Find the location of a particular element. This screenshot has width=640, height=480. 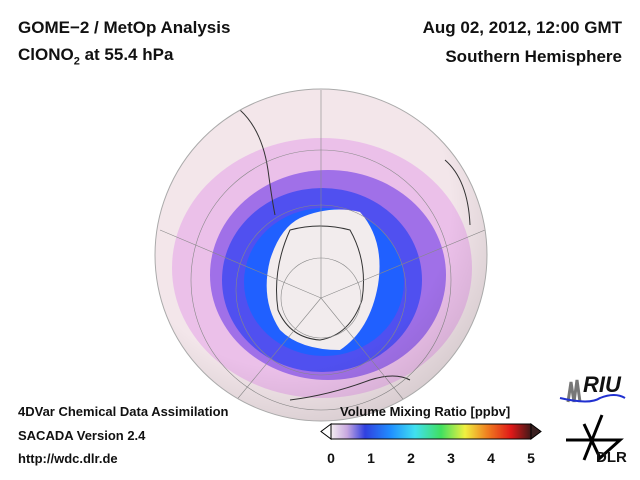

colorbar-tick: 2 is located at coordinates (411, 458).